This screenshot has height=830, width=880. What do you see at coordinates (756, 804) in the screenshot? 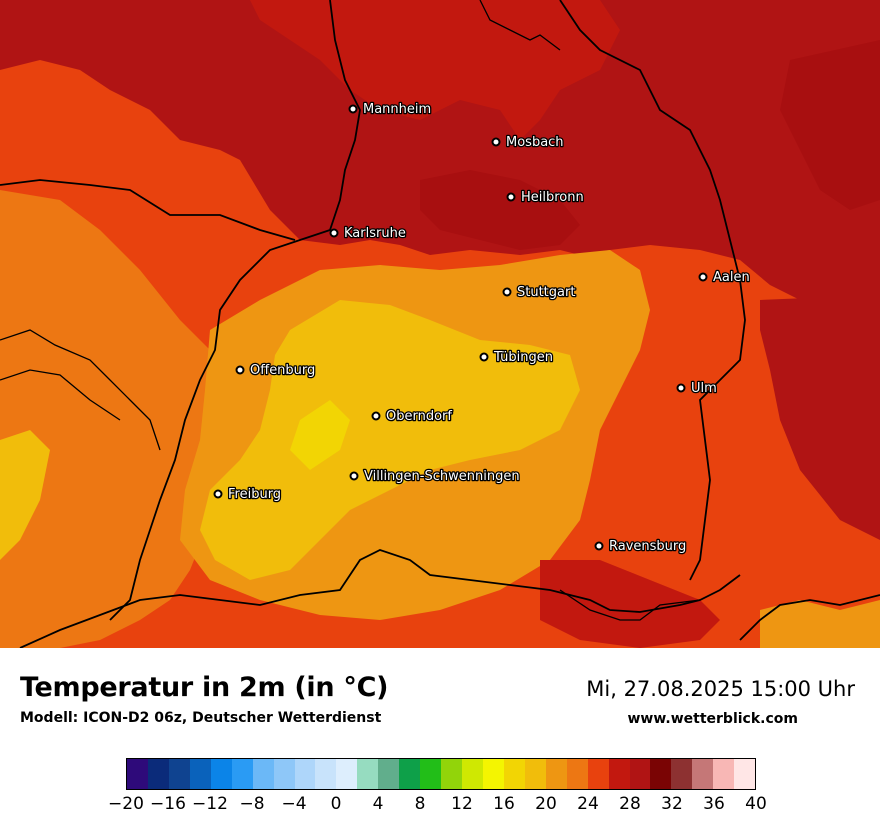
I see `colorbar-tick-label: 40` at bounding box center [756, 804].